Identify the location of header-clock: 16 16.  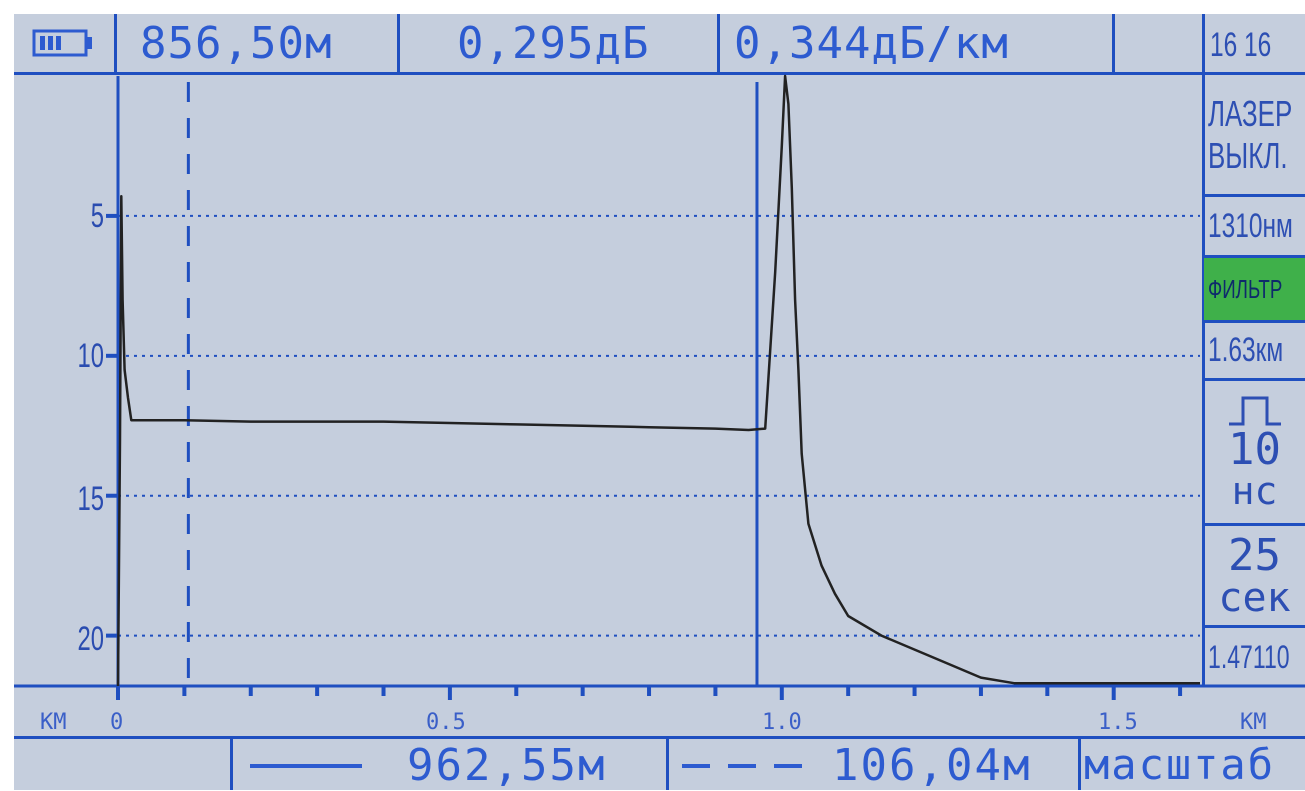
(1241, 45).